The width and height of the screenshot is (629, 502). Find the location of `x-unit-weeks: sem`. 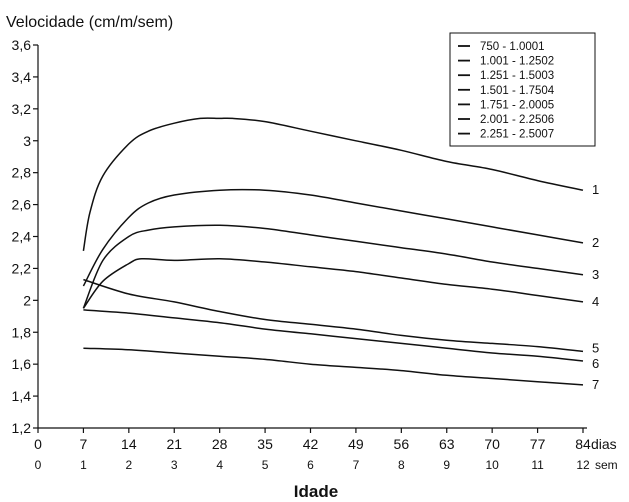

x-unit-weeks: sem is located at coordinates (606, 465).